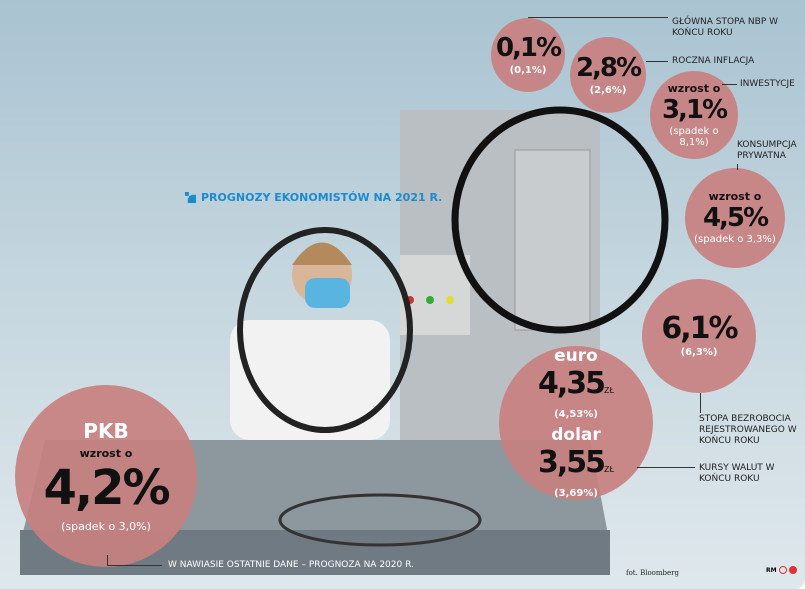 The width and height of the screenshot is (805, 589). Describe the element at coordinates (609, 390) in the screenshot. I see `euro-unit: ZŁ` at that location.